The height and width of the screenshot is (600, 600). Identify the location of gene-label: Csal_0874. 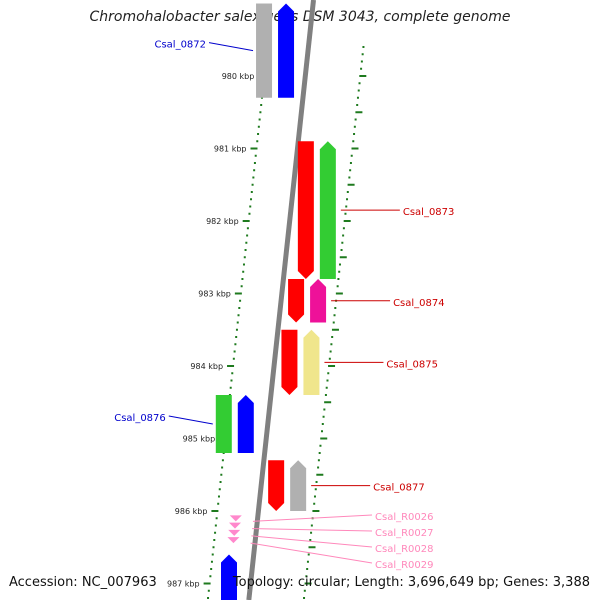
(419, 303).